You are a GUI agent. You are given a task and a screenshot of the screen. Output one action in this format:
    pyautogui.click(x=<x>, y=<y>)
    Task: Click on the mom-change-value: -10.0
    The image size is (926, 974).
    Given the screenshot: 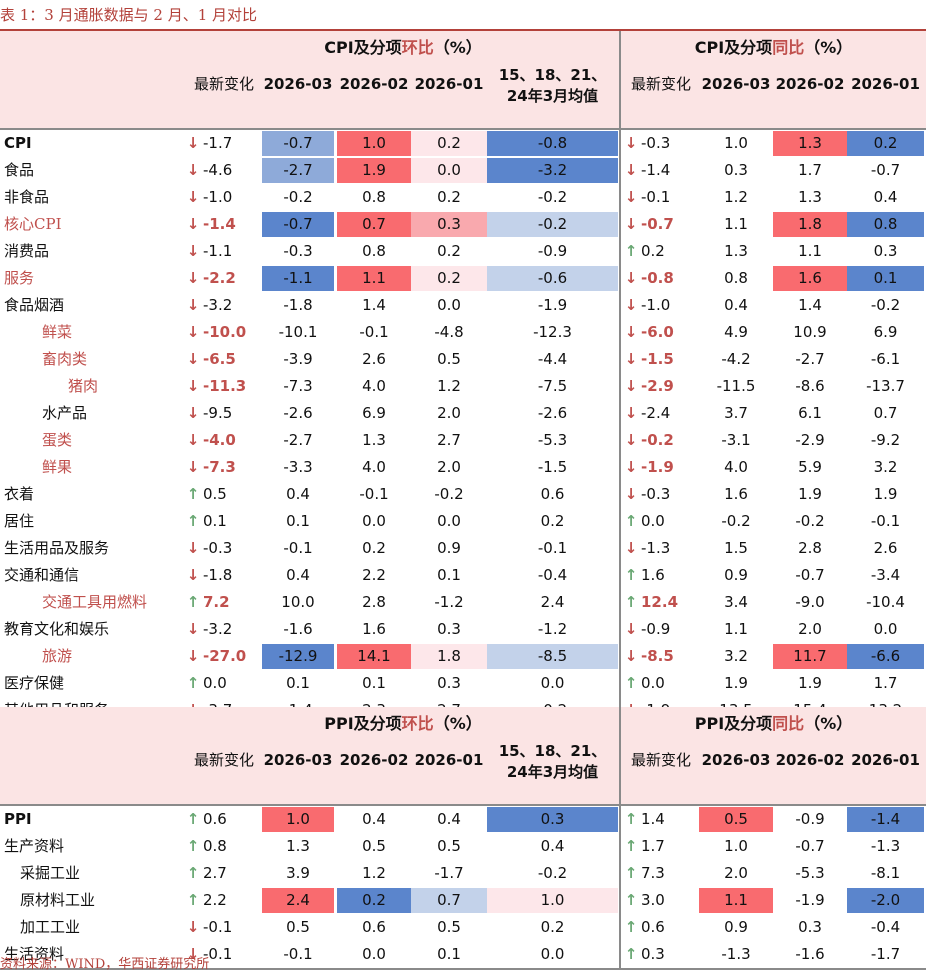 What is the action you would take?
    pyautogui.click(x=225, y=332)
    